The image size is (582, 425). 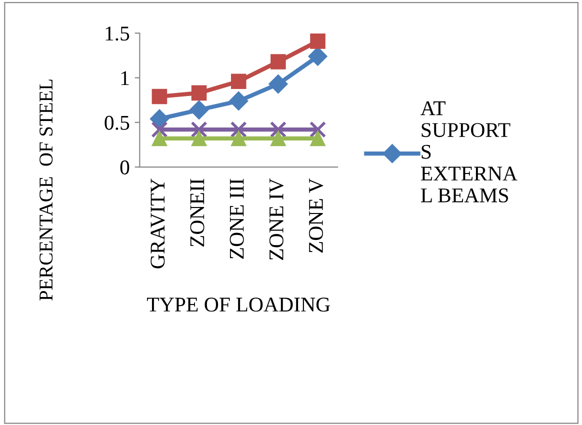 I want to click on x-tick-label: ZONE III, so click(x=237, y=218).